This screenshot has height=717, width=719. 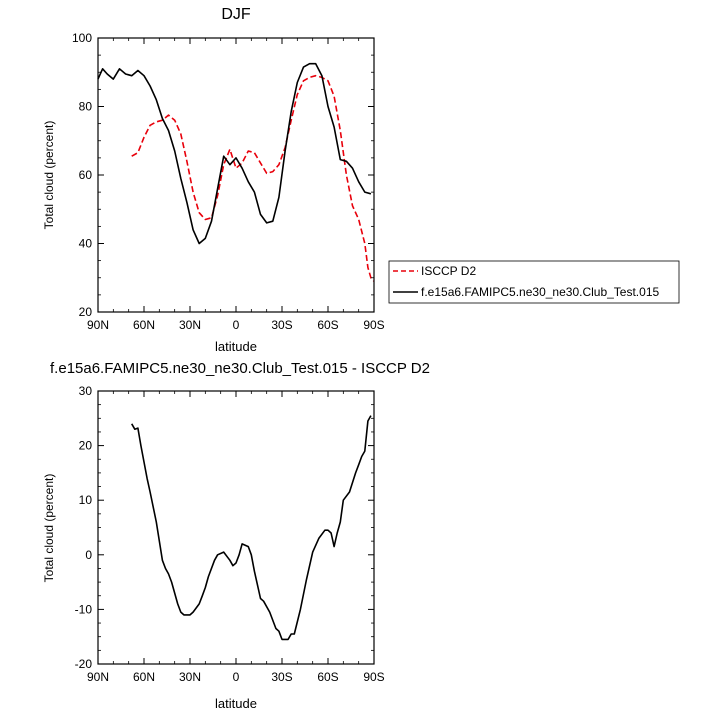 What do you see at coordinates (86, 312) in the screenshot?
I see `top-y-tick-label: 20` at bounding box center [86, 312].